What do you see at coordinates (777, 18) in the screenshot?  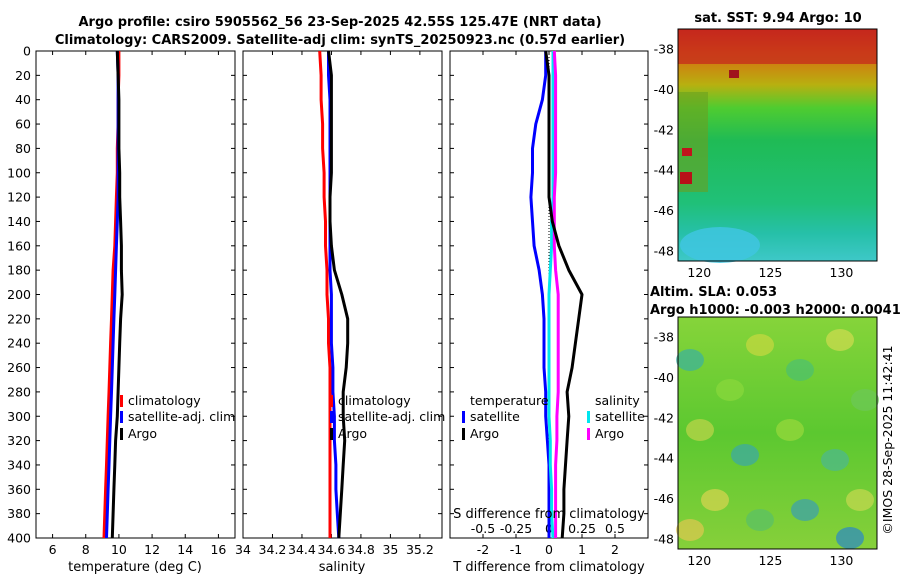 I see `sst-map-title: sat. SST: 9.94 Argo: 10` at bounding box center [777, 18].